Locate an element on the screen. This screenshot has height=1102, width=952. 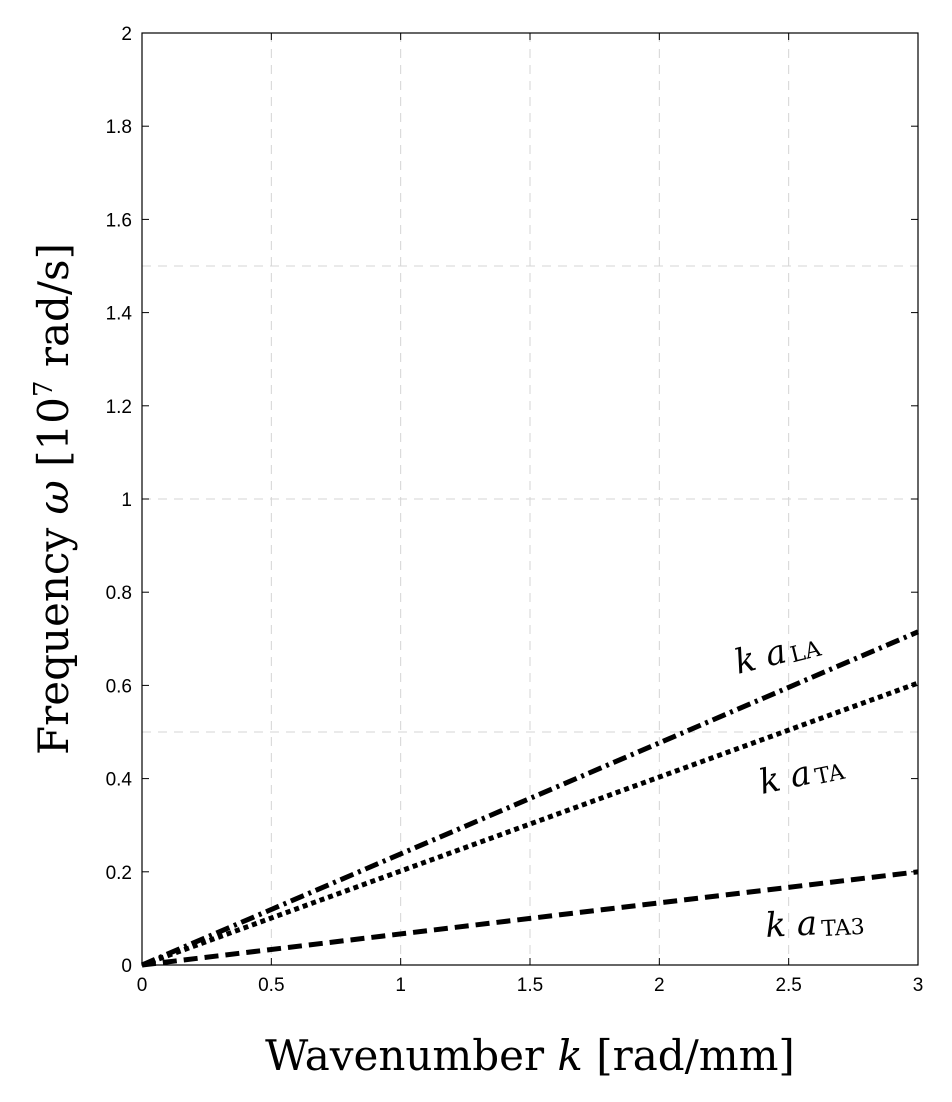
y-tick-label: 1 is located at coordinates (126, 500).